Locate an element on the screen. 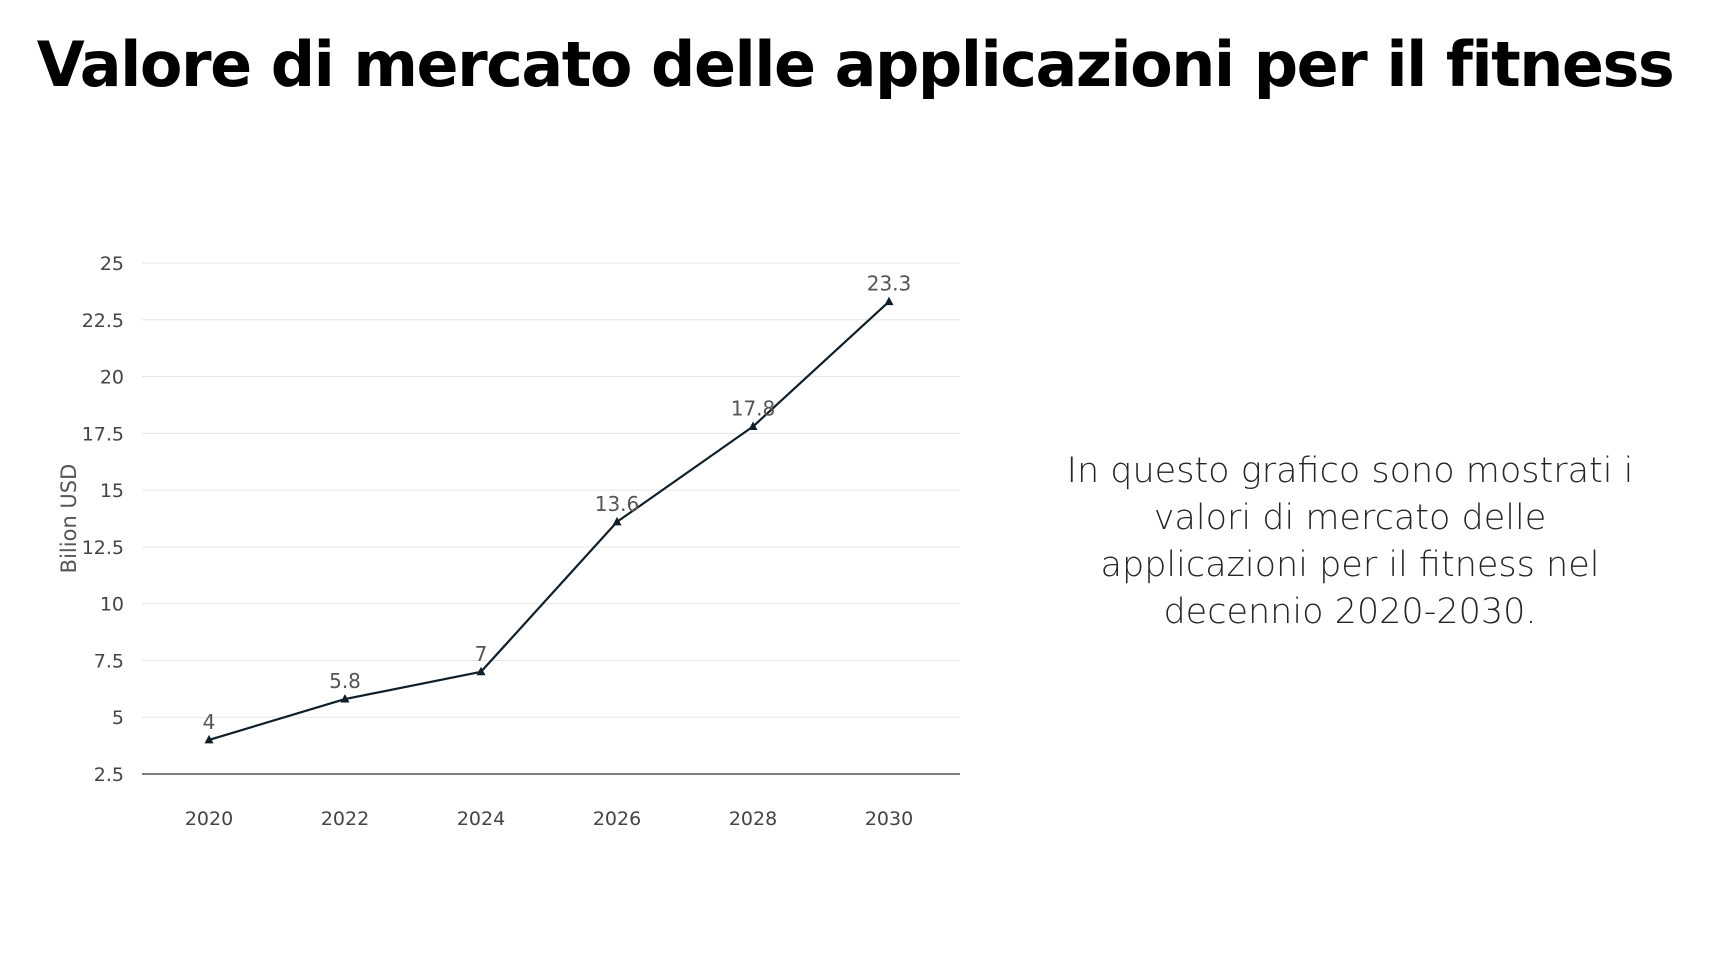  x-tick-labels: 2020 2022 2024 2026 2028 2030 is located at coordinates (549, 819).